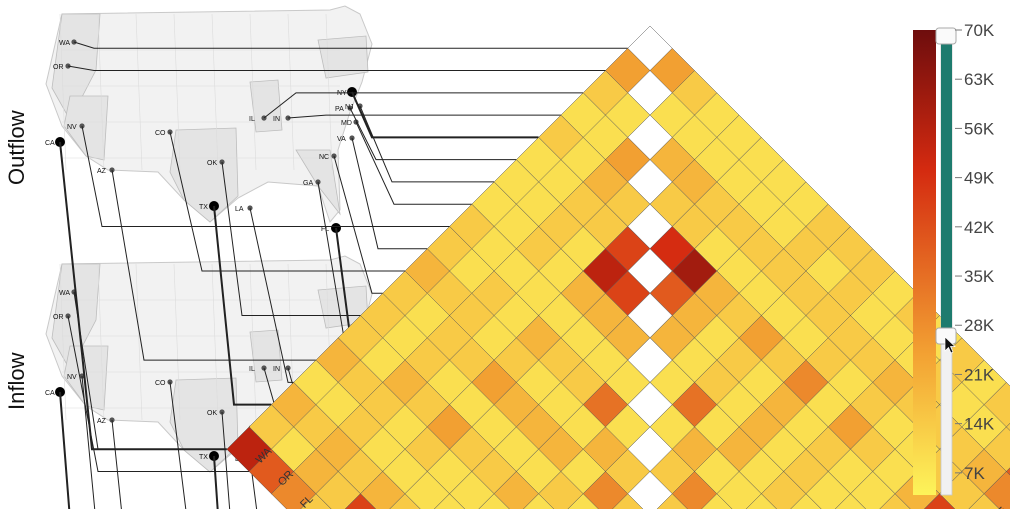 This screenshot has height=509, width=1010. What do you see at coordinates (974, 473) in the screenshot?
I see `colorbar-tick-label: 7K` at bounding box center [974, 473].